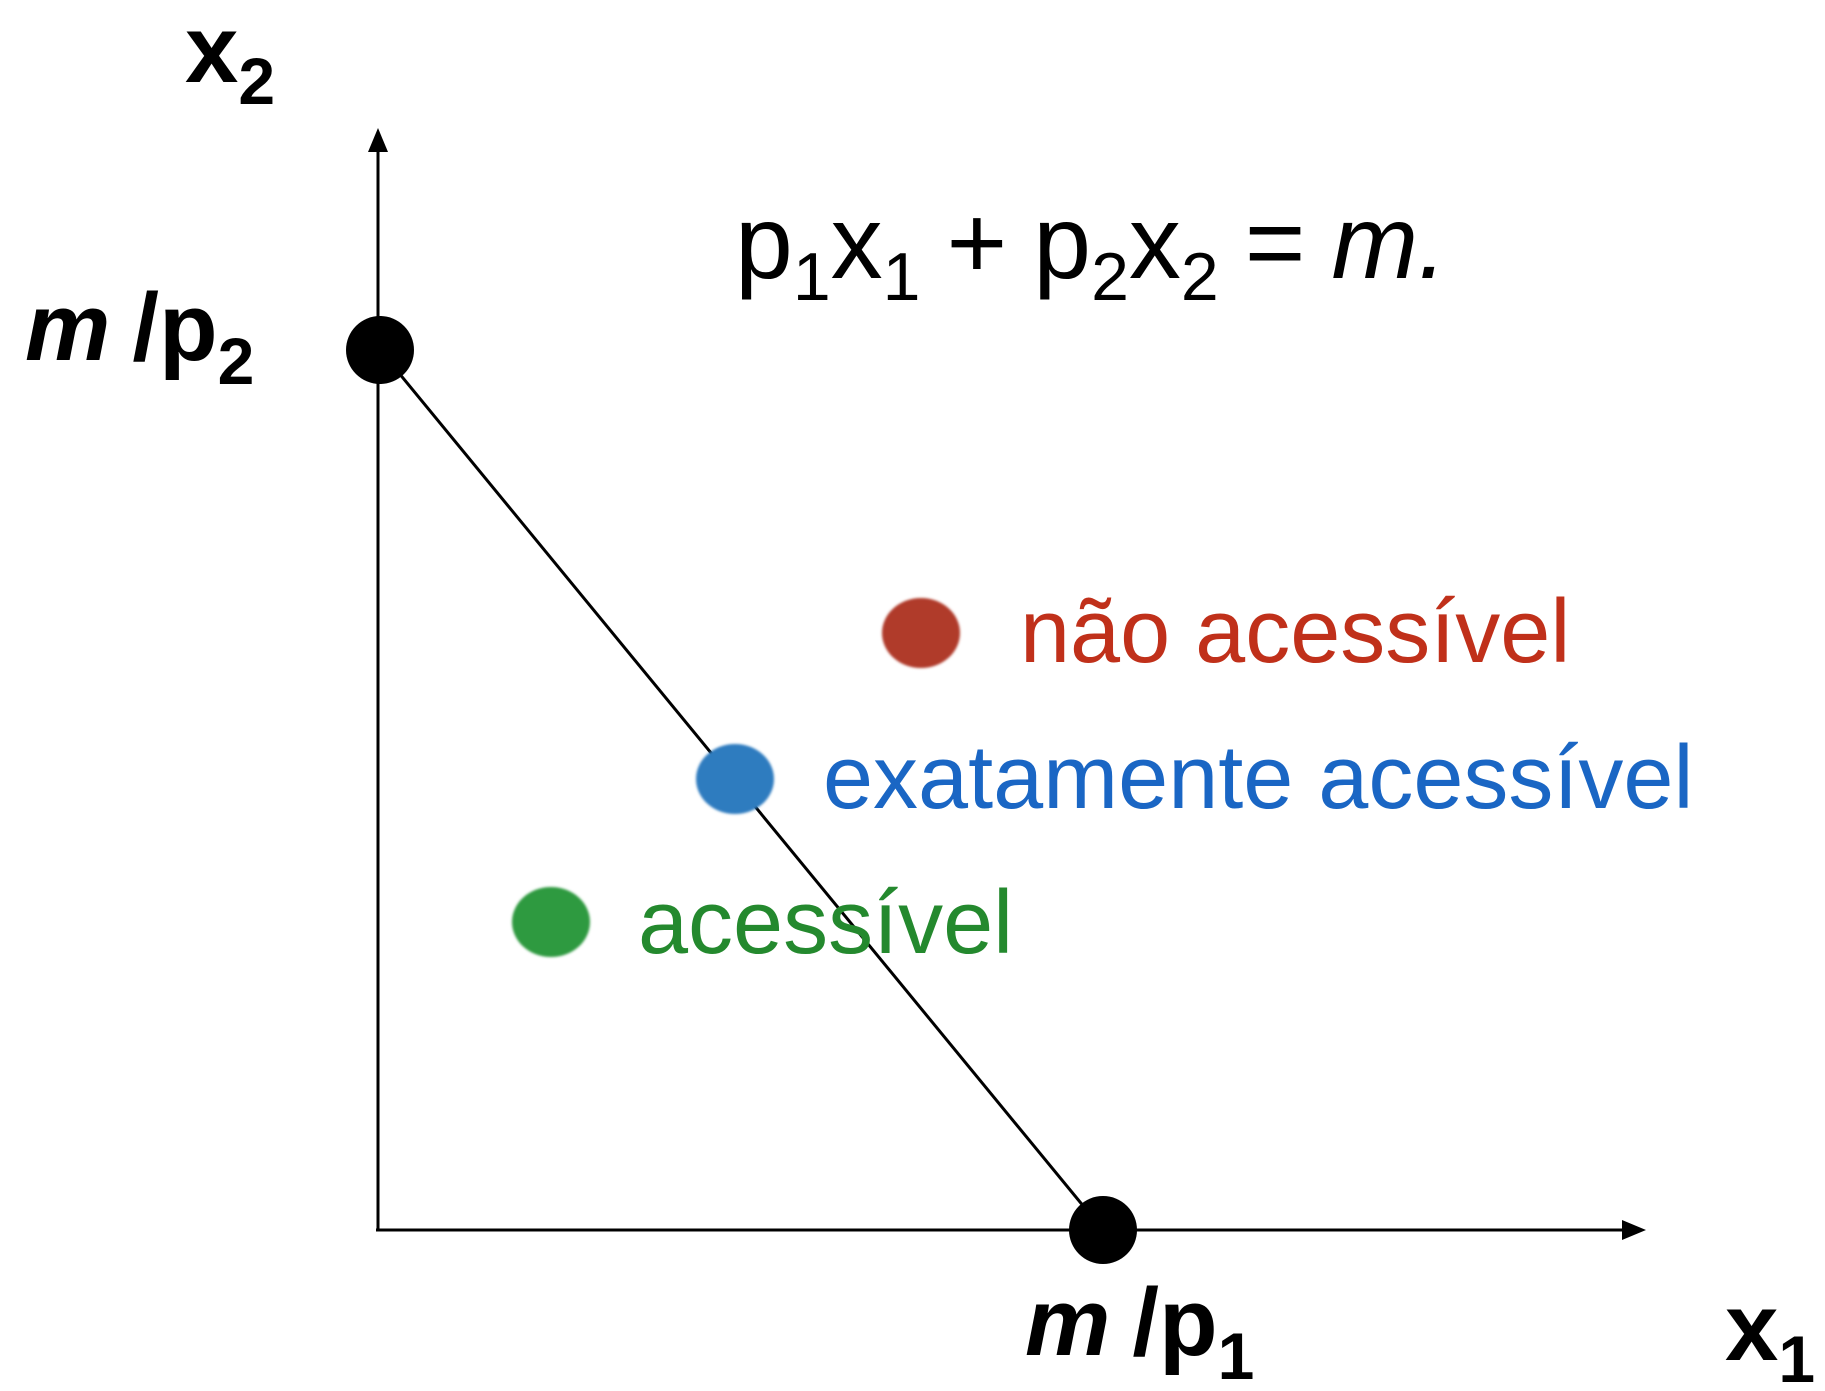  Describe the element at coordinates (1103, 1230) in the screenshot. I see `x-intercept-dot` at that location.